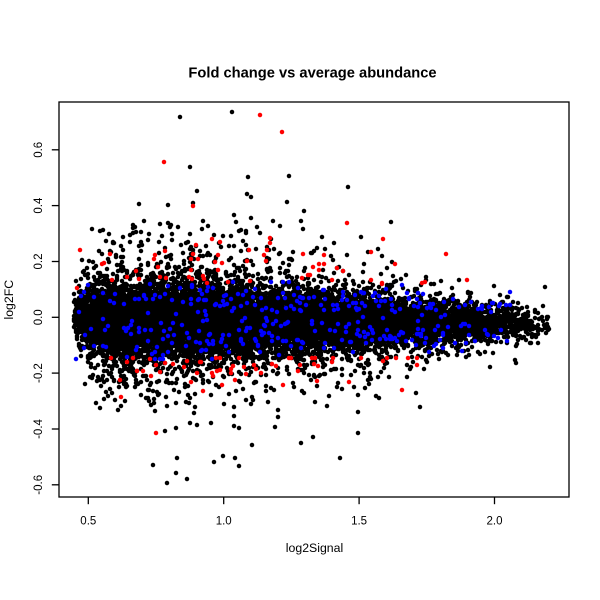  What do you see at coordinates (39, 150) in the screenshot?
I see `svg-text: 0.6` at bounding box center [39, 150].